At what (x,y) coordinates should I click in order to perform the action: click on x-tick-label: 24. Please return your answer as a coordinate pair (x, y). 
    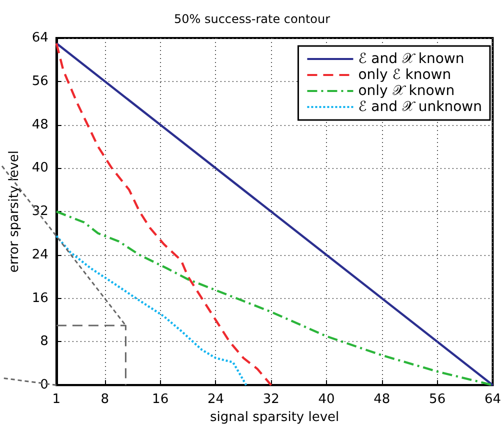
    Looking at the image, I should click on (215, 400).